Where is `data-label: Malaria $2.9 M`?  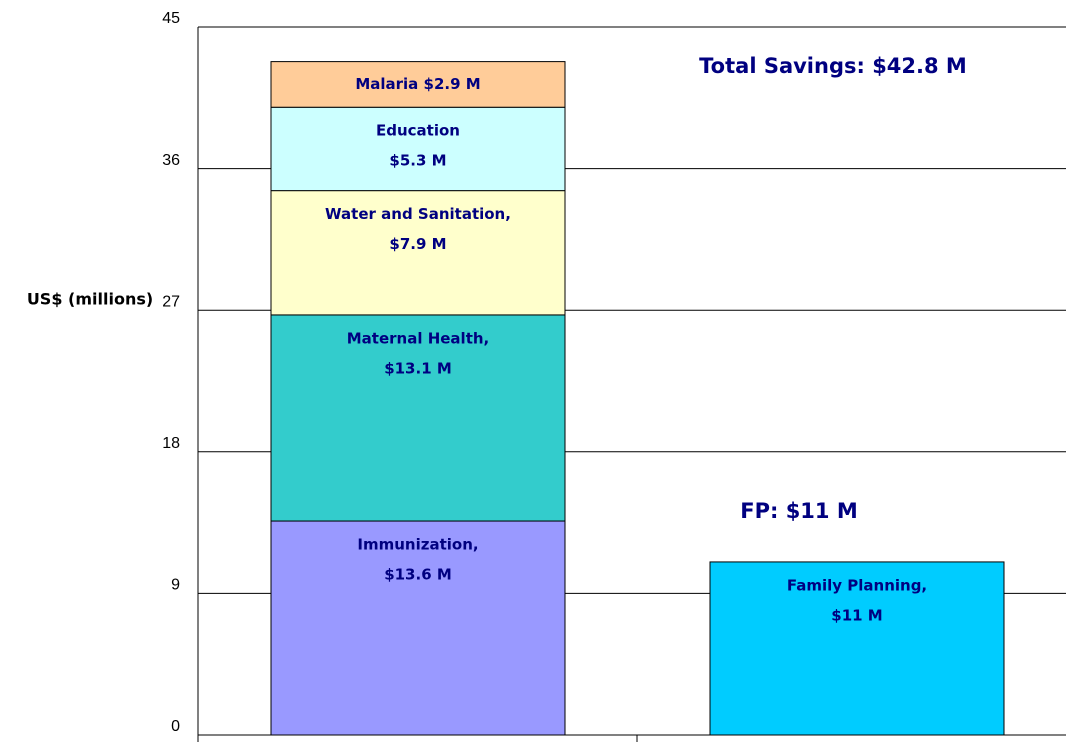 data-label: Malaria $2.9 M is located at coordinates (417, 84).